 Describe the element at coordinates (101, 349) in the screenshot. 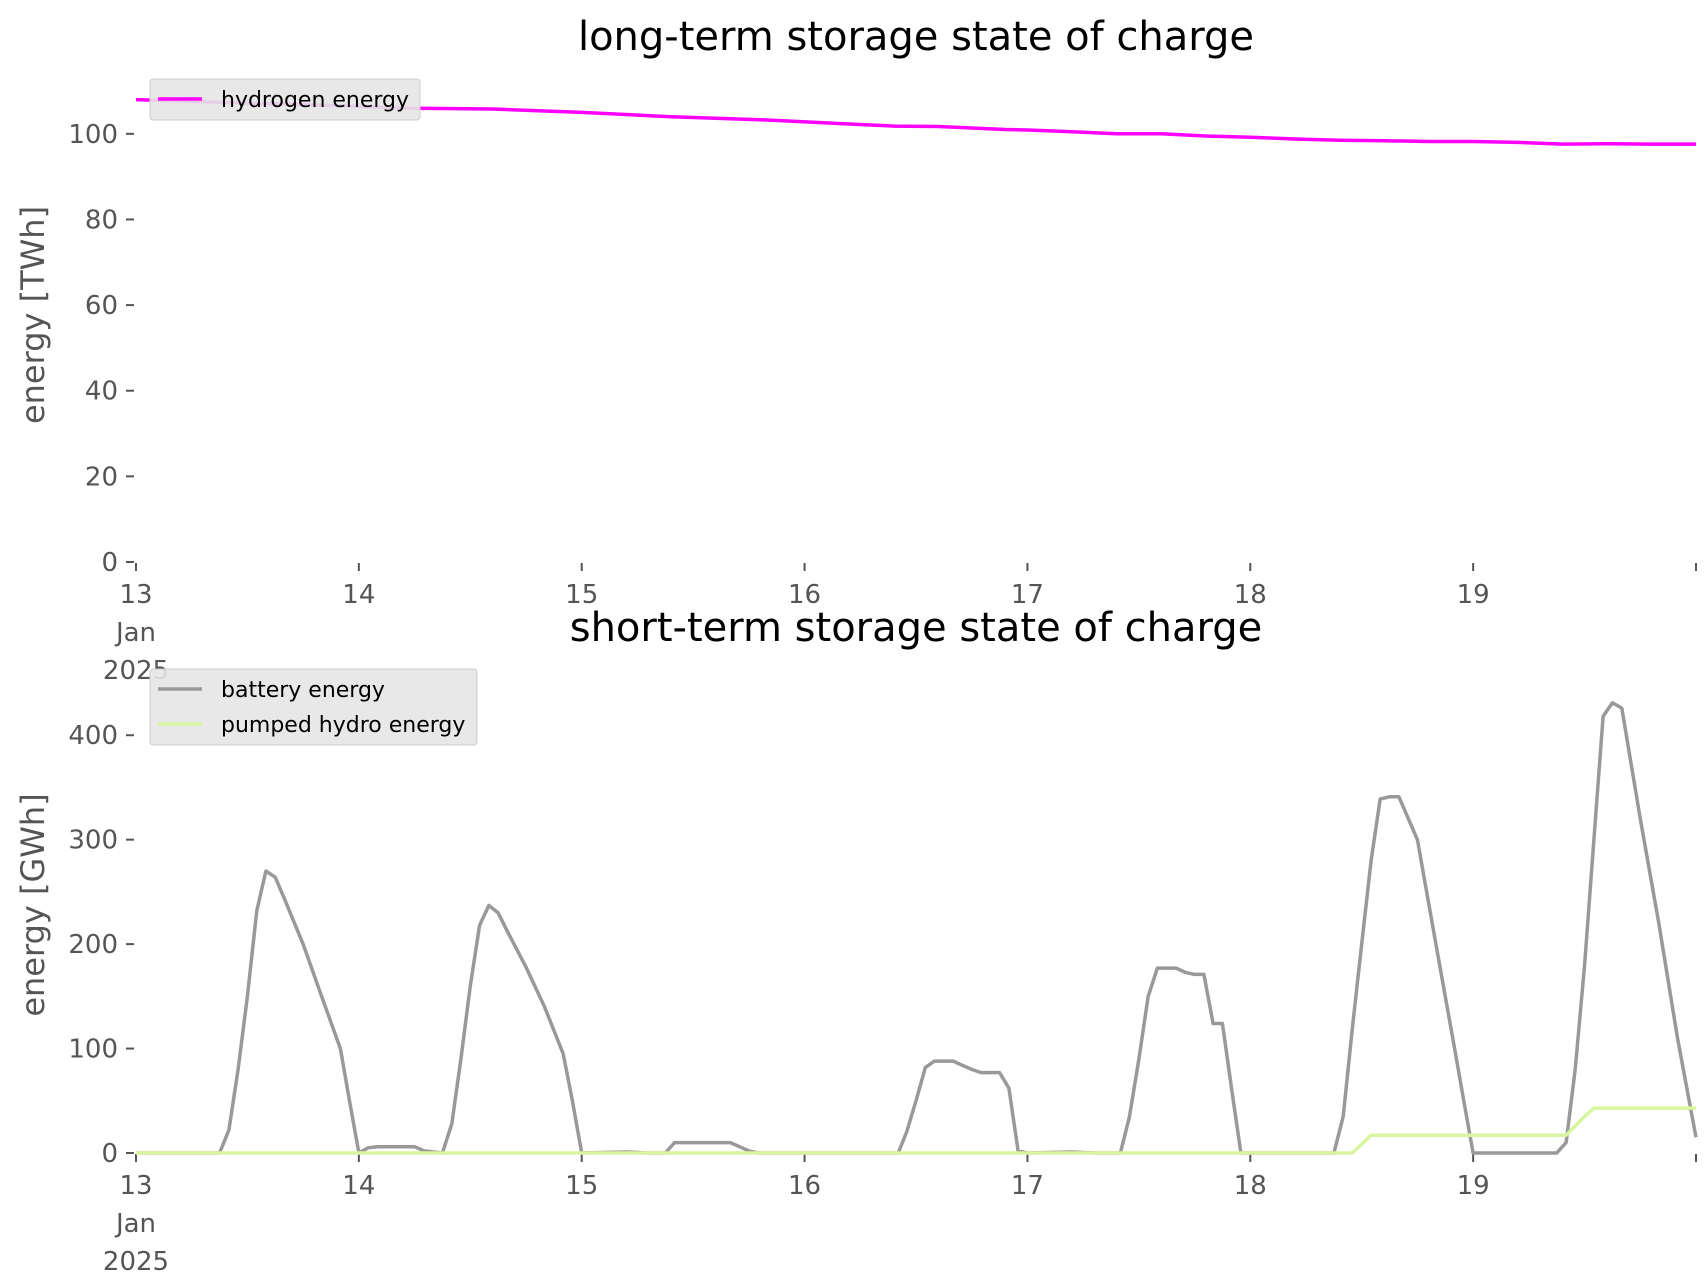

I see `y-axis-ticks: 0 20 40 60 80 100` at that location.